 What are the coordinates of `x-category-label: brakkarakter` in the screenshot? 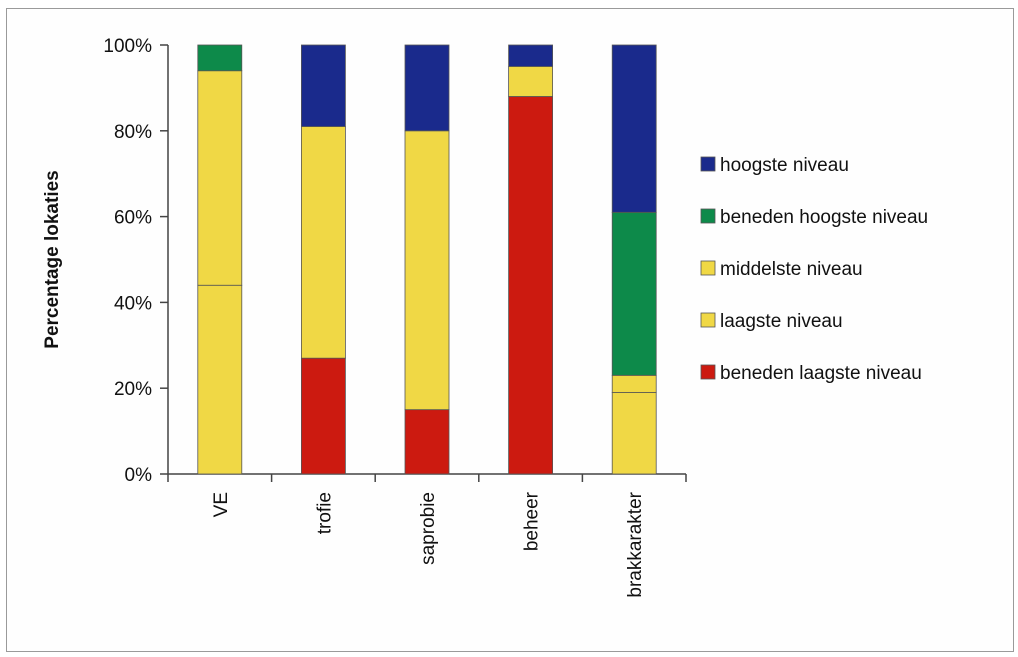 It's located at (635, 544).